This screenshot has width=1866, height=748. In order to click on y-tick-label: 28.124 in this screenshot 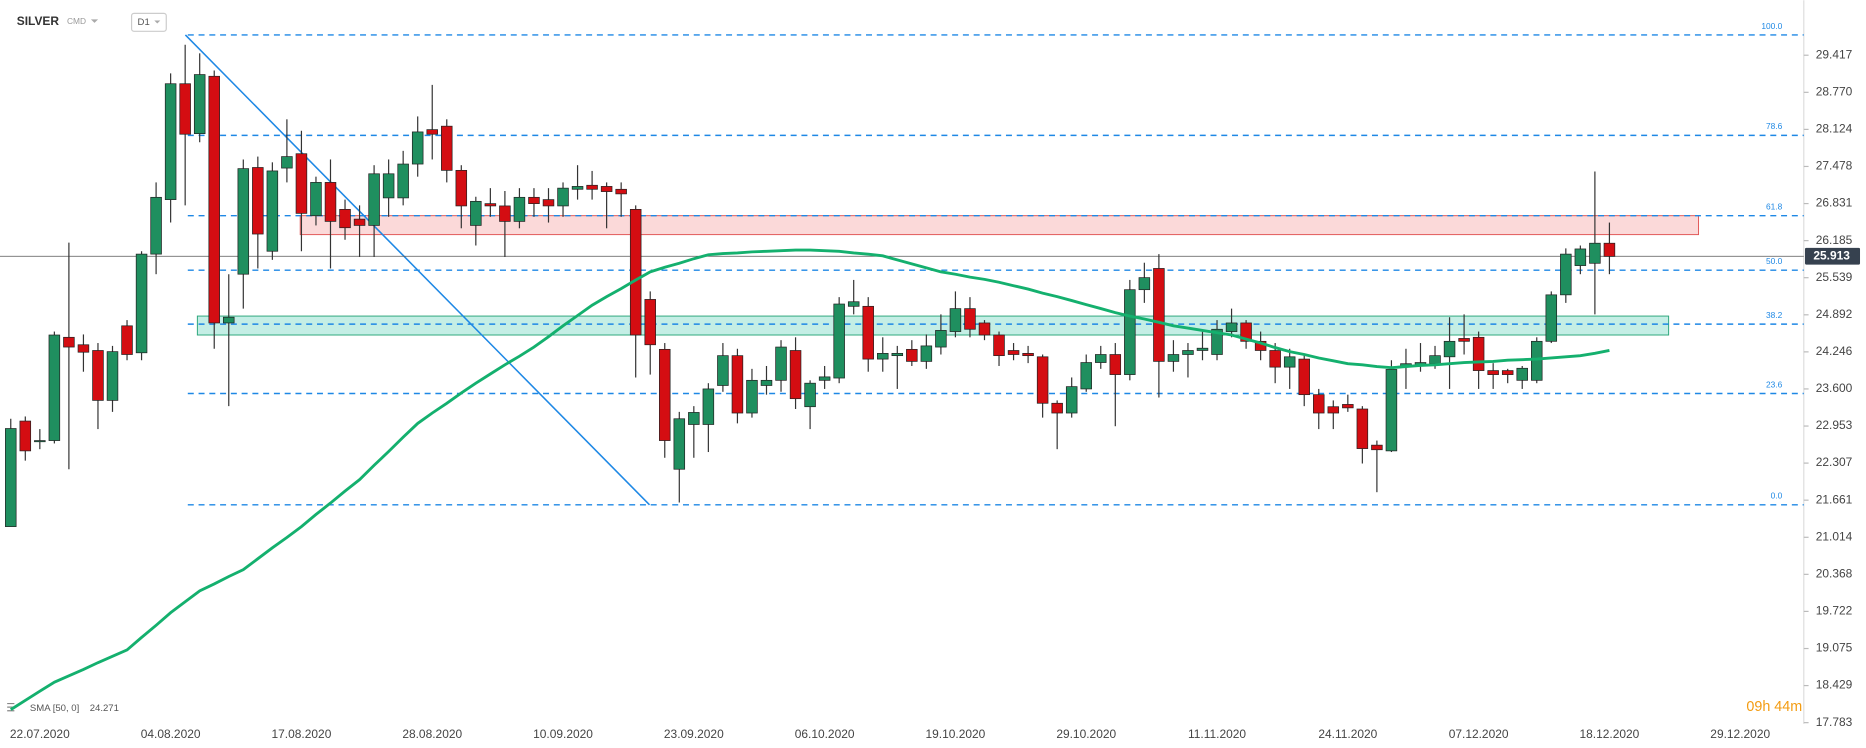, I will do `click(1834, 129)`.